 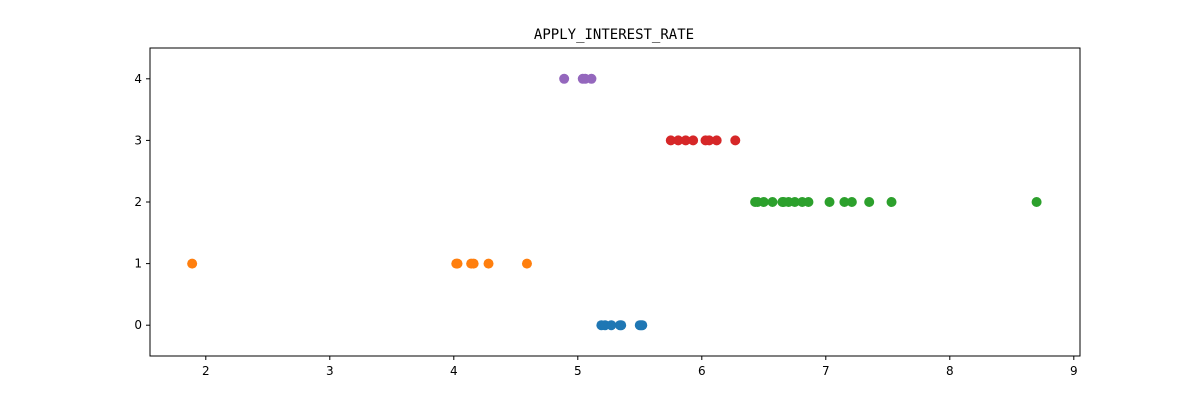 I want to click on data-point-s2-p14, so click(x=891, y=202).